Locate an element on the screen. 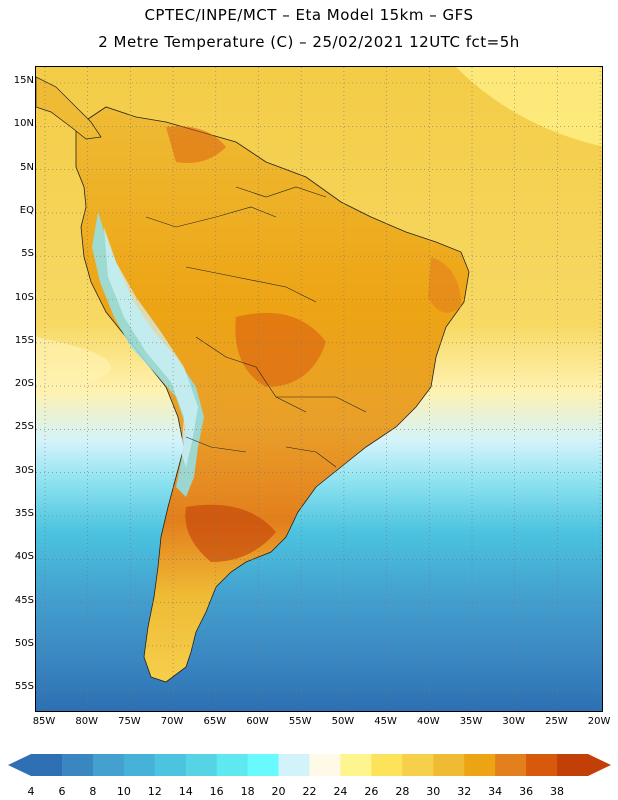 The height and width of the screenshot is (800, 618). lat-label-30s: 30S is located at coordinates (24, 470).